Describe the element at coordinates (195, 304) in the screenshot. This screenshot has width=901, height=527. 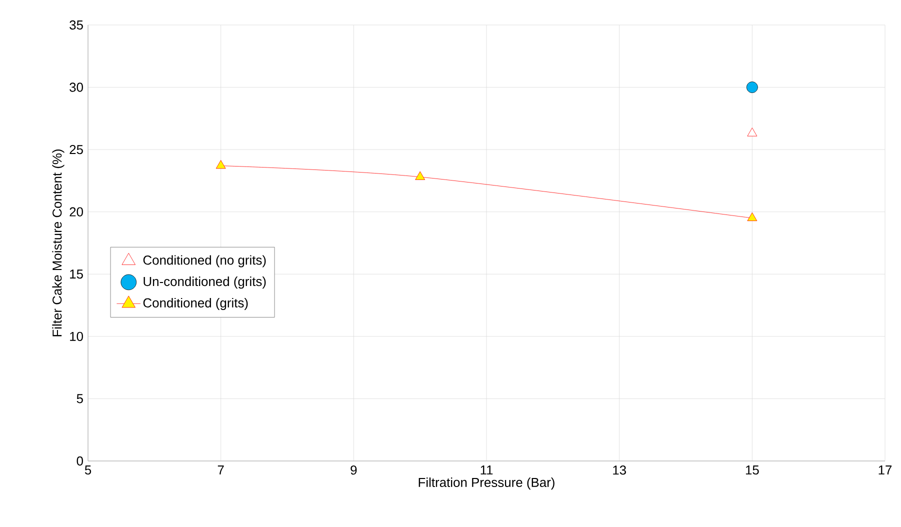
I see `legend-label: Conditioned (grits)` at that location.